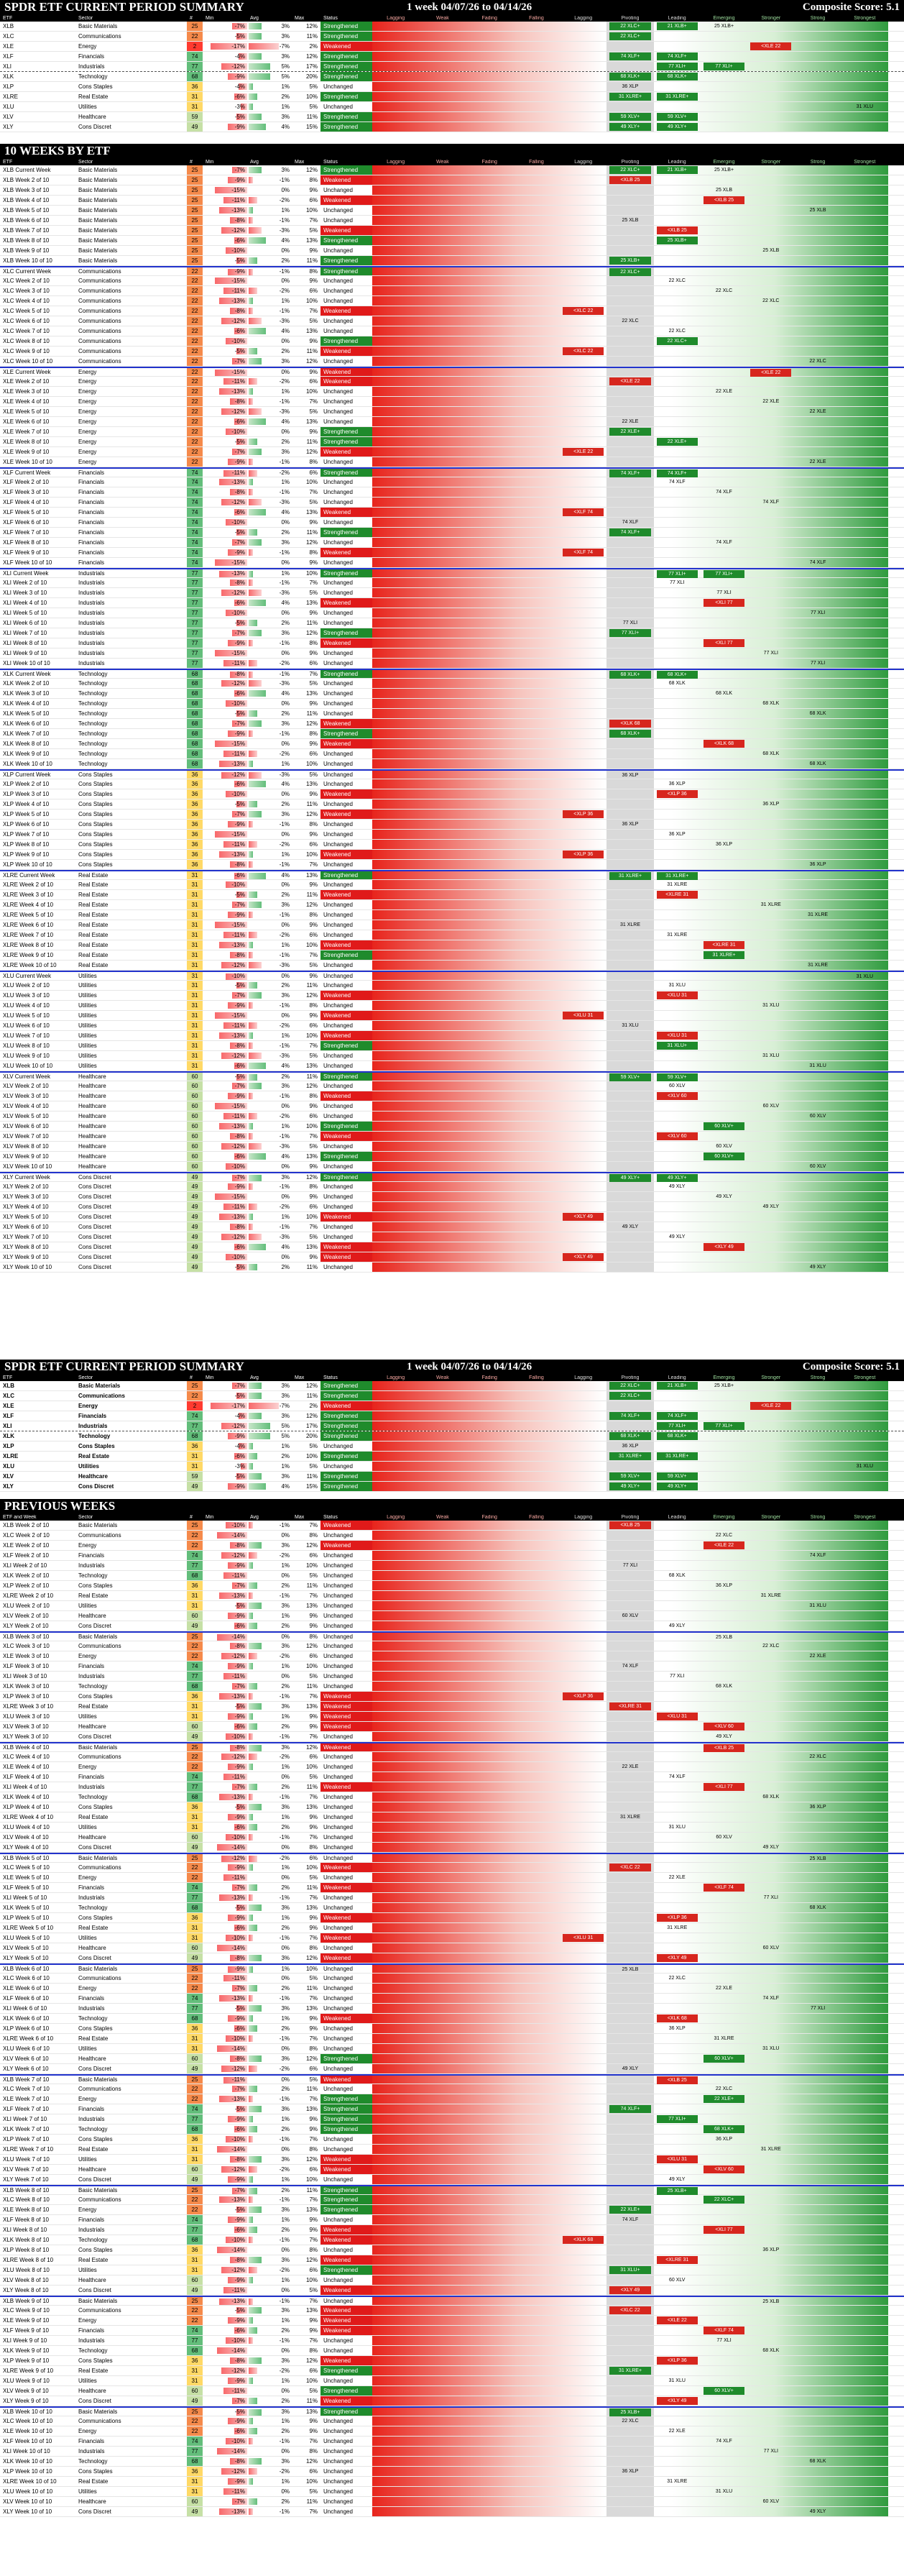  Describe the element at coordinates (195, 723) in the screenshot. I see `rank-cell: 68` at that location.